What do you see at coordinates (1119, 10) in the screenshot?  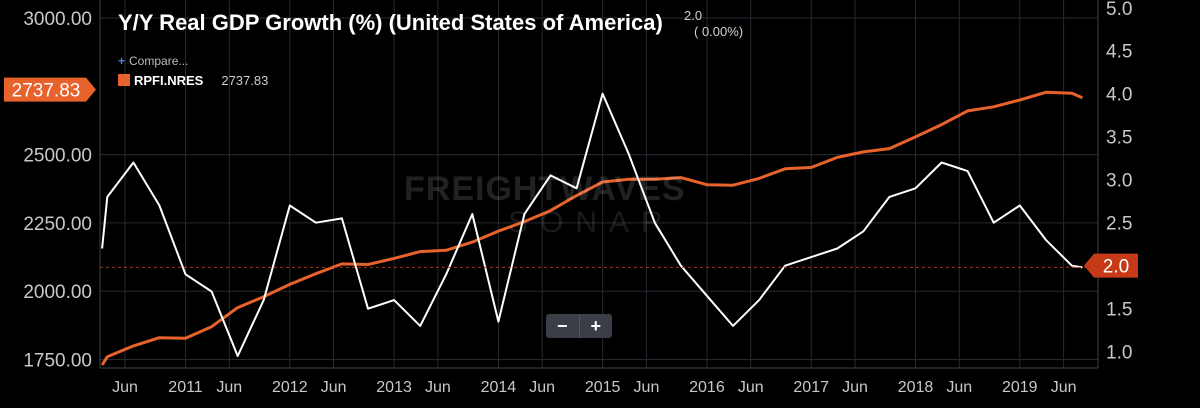 I see `right-tick-label: 5.0` at bounding box center [1119, 10].